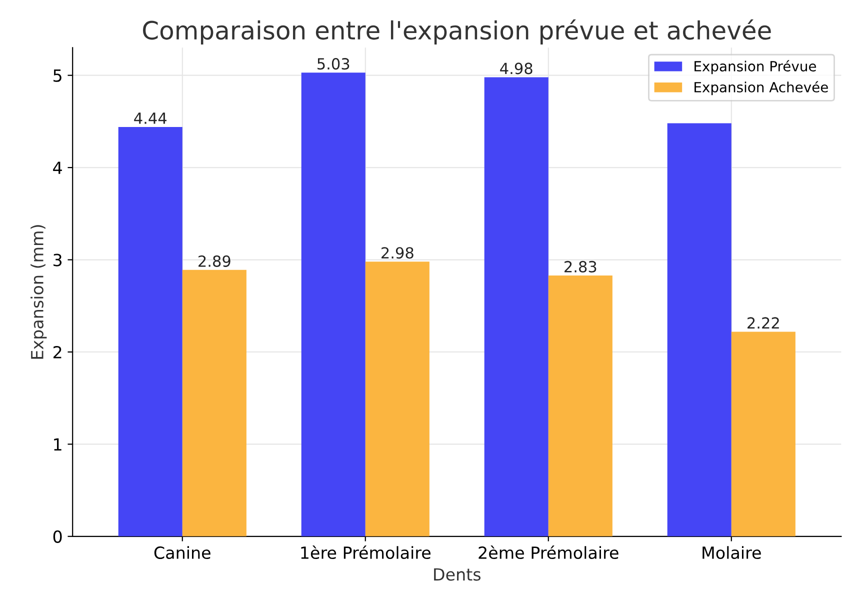 The width and height of the screenshot is (854, 596). What do you see at coordinates (580, 266) in the screenshot?
I see `data-label: 2.83` at bounding box center [580, 266].